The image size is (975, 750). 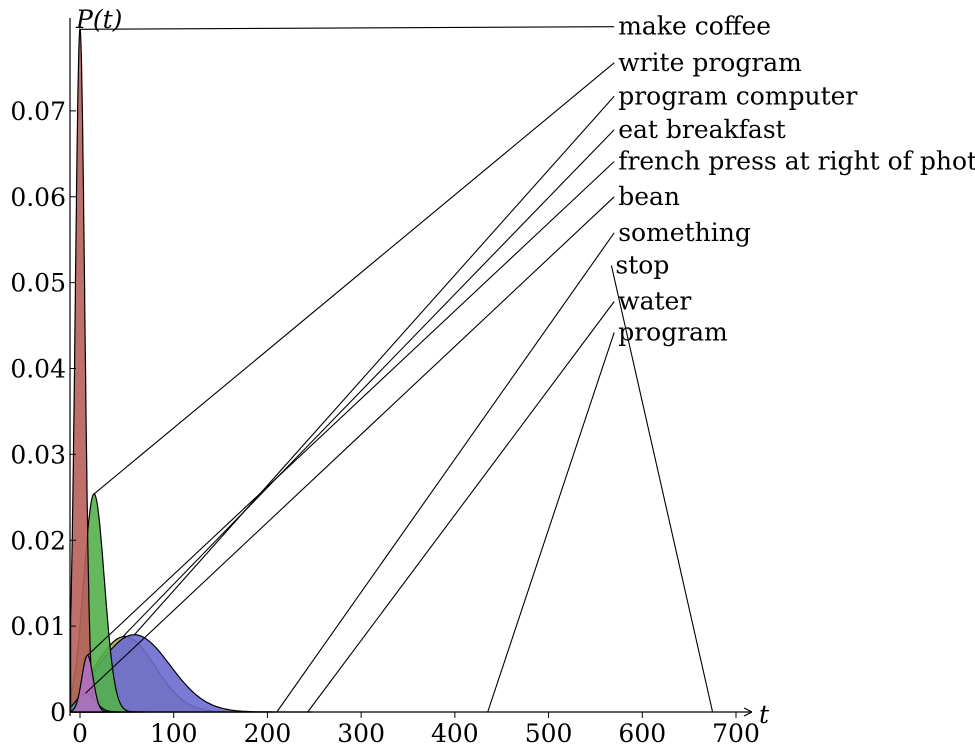 I want to click on y-tick-label: 0.04, so click(x=38, y=369).